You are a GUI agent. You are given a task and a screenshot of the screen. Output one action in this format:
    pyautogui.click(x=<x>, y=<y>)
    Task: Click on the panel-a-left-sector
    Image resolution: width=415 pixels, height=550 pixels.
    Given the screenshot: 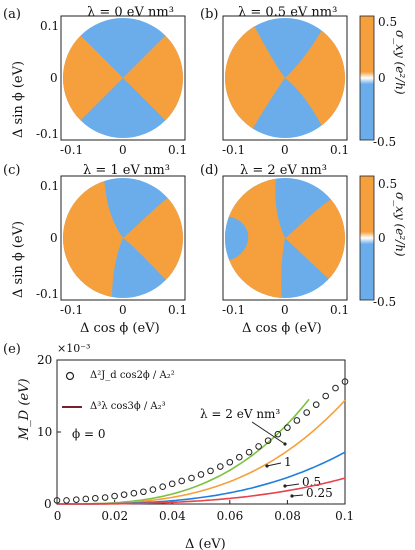 What is the action you would take?
    pyautogui.click(x=93, y=78)
    